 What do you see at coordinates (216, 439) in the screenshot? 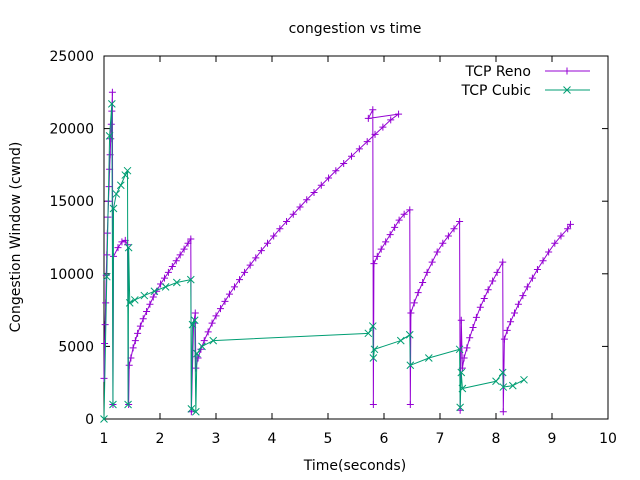
I see `x-tick-label: 3` at bounding box center [216, 439].